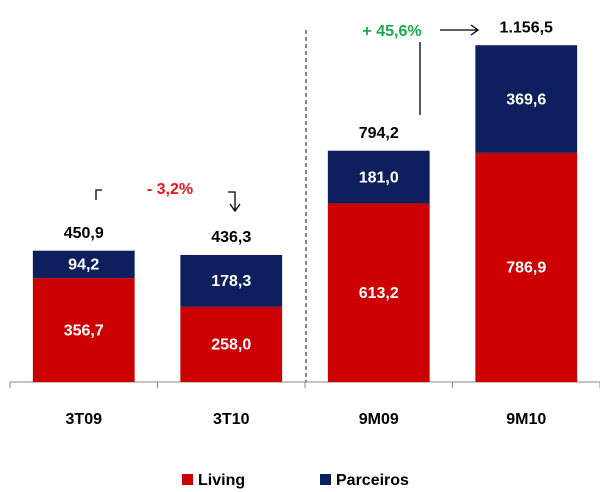 The height and width of the screenshot is (492, 600). What do you see at coordinates (379, 133) in the screenshot?
I see `total-label: 794,2` at bounding box center [379, 133].